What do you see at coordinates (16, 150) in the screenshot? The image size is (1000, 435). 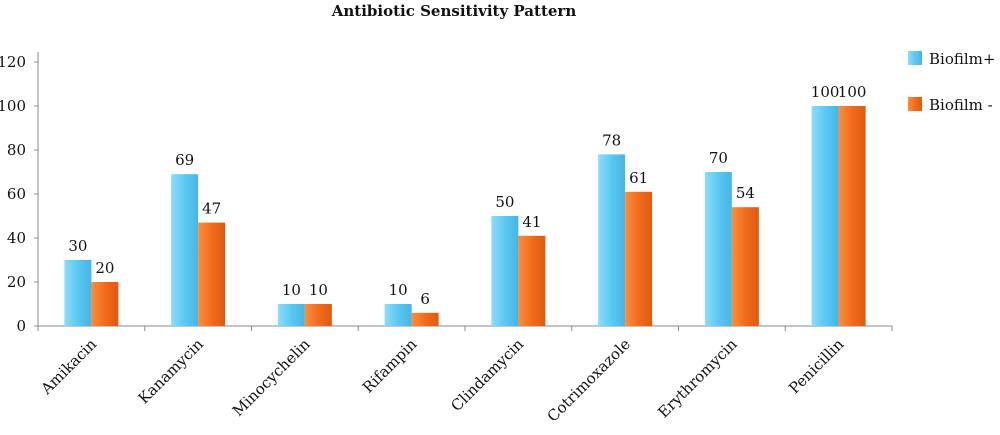 I see `y-tick-label: 80` at bounding box center [16, 150].